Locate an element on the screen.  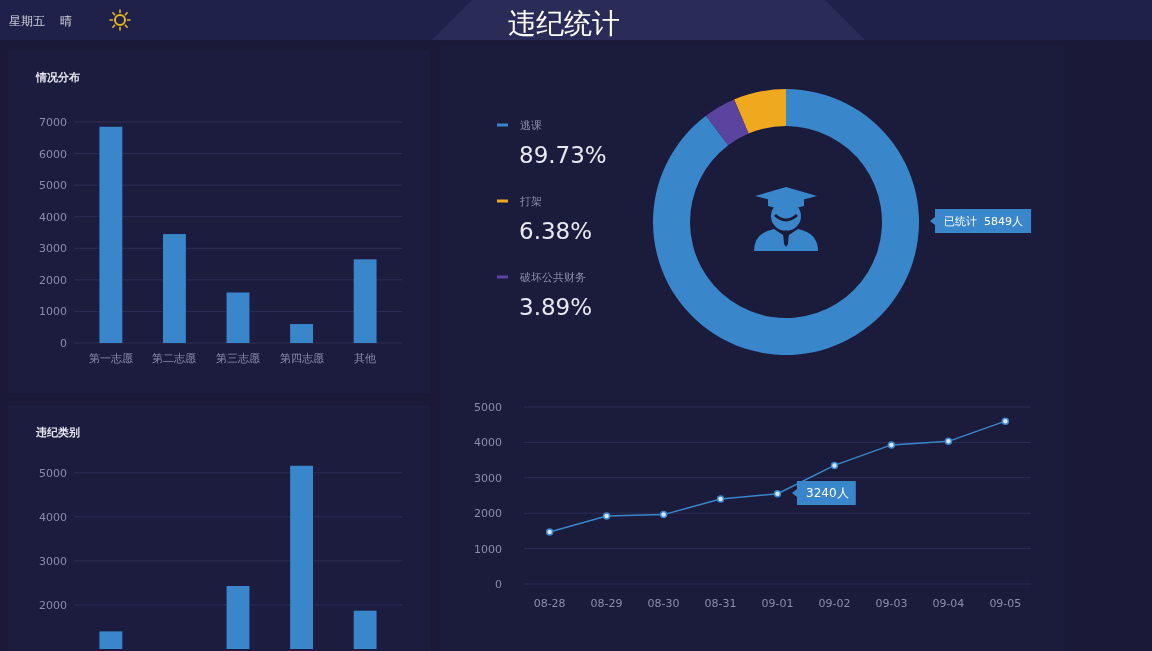
annotation: 3240人 is located at coordinates (827, 493).